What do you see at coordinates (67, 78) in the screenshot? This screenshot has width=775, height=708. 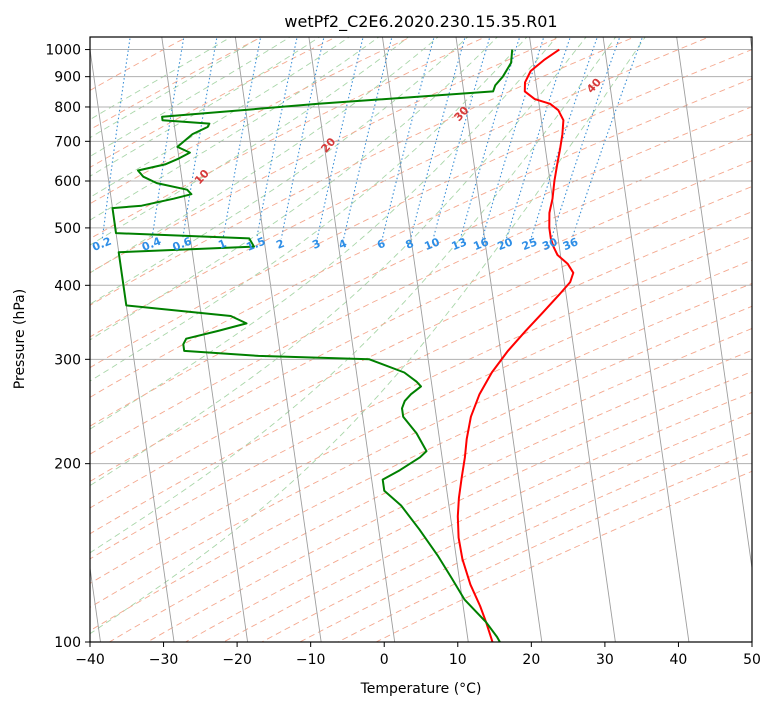 I see `y-tick-label: 900` at bounding box center [67, 78].